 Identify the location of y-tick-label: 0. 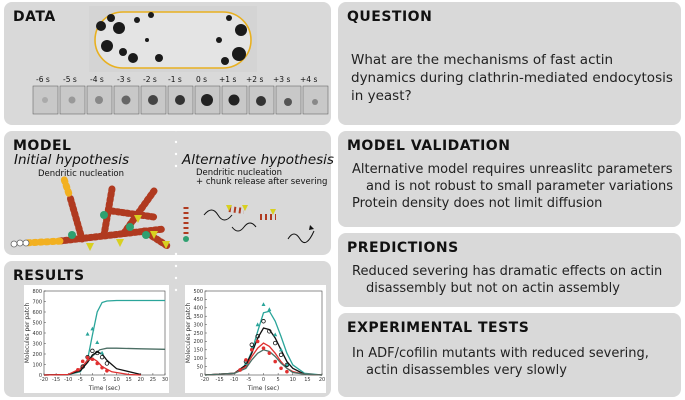
(40, 376).